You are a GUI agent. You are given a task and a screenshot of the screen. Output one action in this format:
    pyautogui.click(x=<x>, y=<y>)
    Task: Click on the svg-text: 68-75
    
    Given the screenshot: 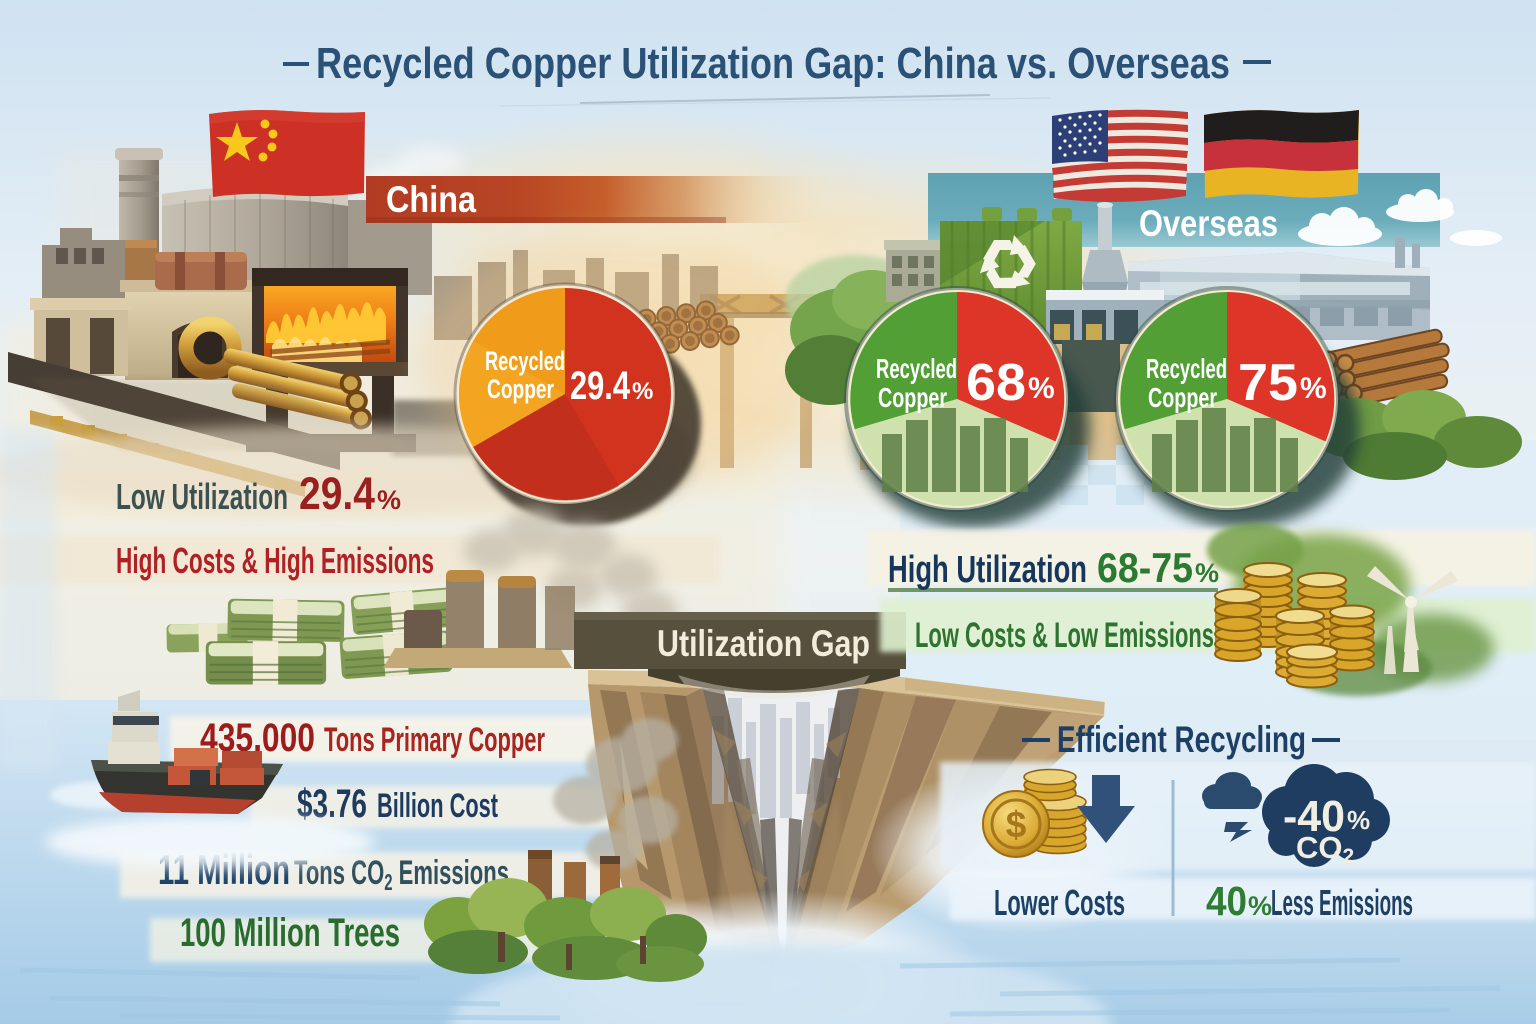 What is the action you would take?
    pyautogui.click(x=1145, y=567)
    